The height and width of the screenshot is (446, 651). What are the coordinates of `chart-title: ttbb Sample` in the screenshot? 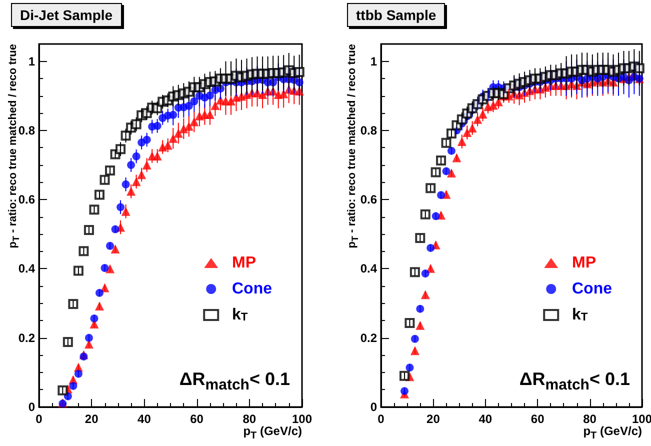 It's located at (396, 15).